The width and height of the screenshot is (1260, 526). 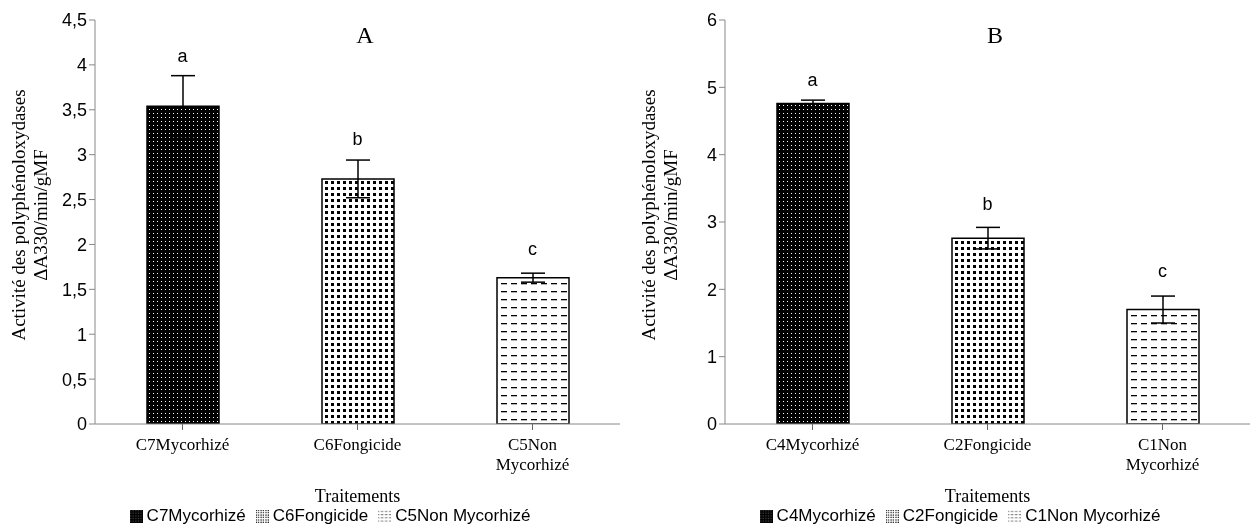 I want to click on x-tick-label: C2Fongicide, so click(x=987, y=444).